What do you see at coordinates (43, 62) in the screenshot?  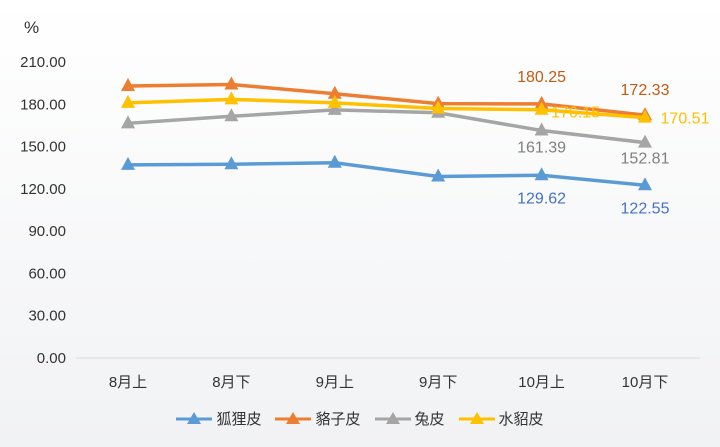 I see `y-tick-label: 210.00` at bounding box center [43, 62].